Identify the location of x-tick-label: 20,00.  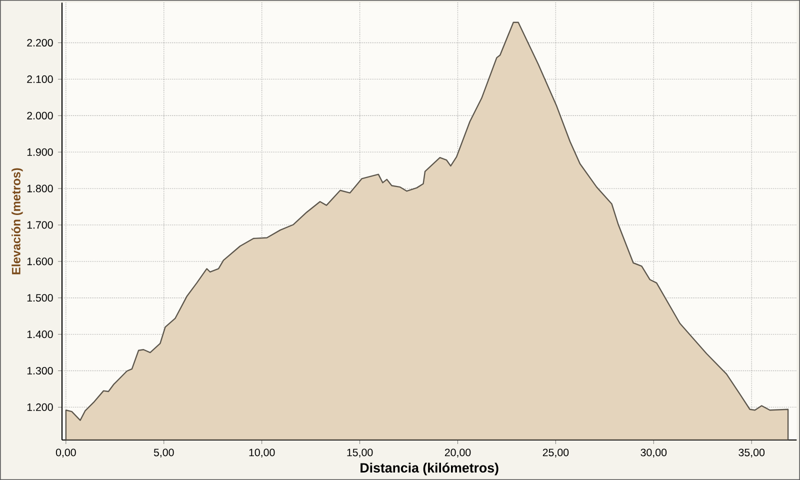
(457, 453).